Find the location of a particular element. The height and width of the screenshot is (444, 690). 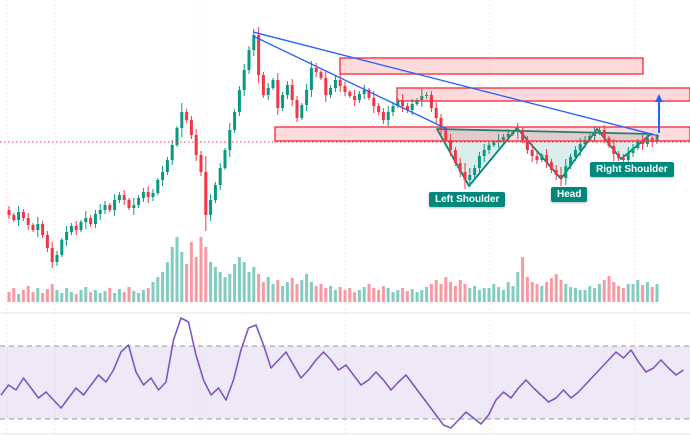

left-shoulder-label: Left Shoulder is located at coordinates (467, 199).